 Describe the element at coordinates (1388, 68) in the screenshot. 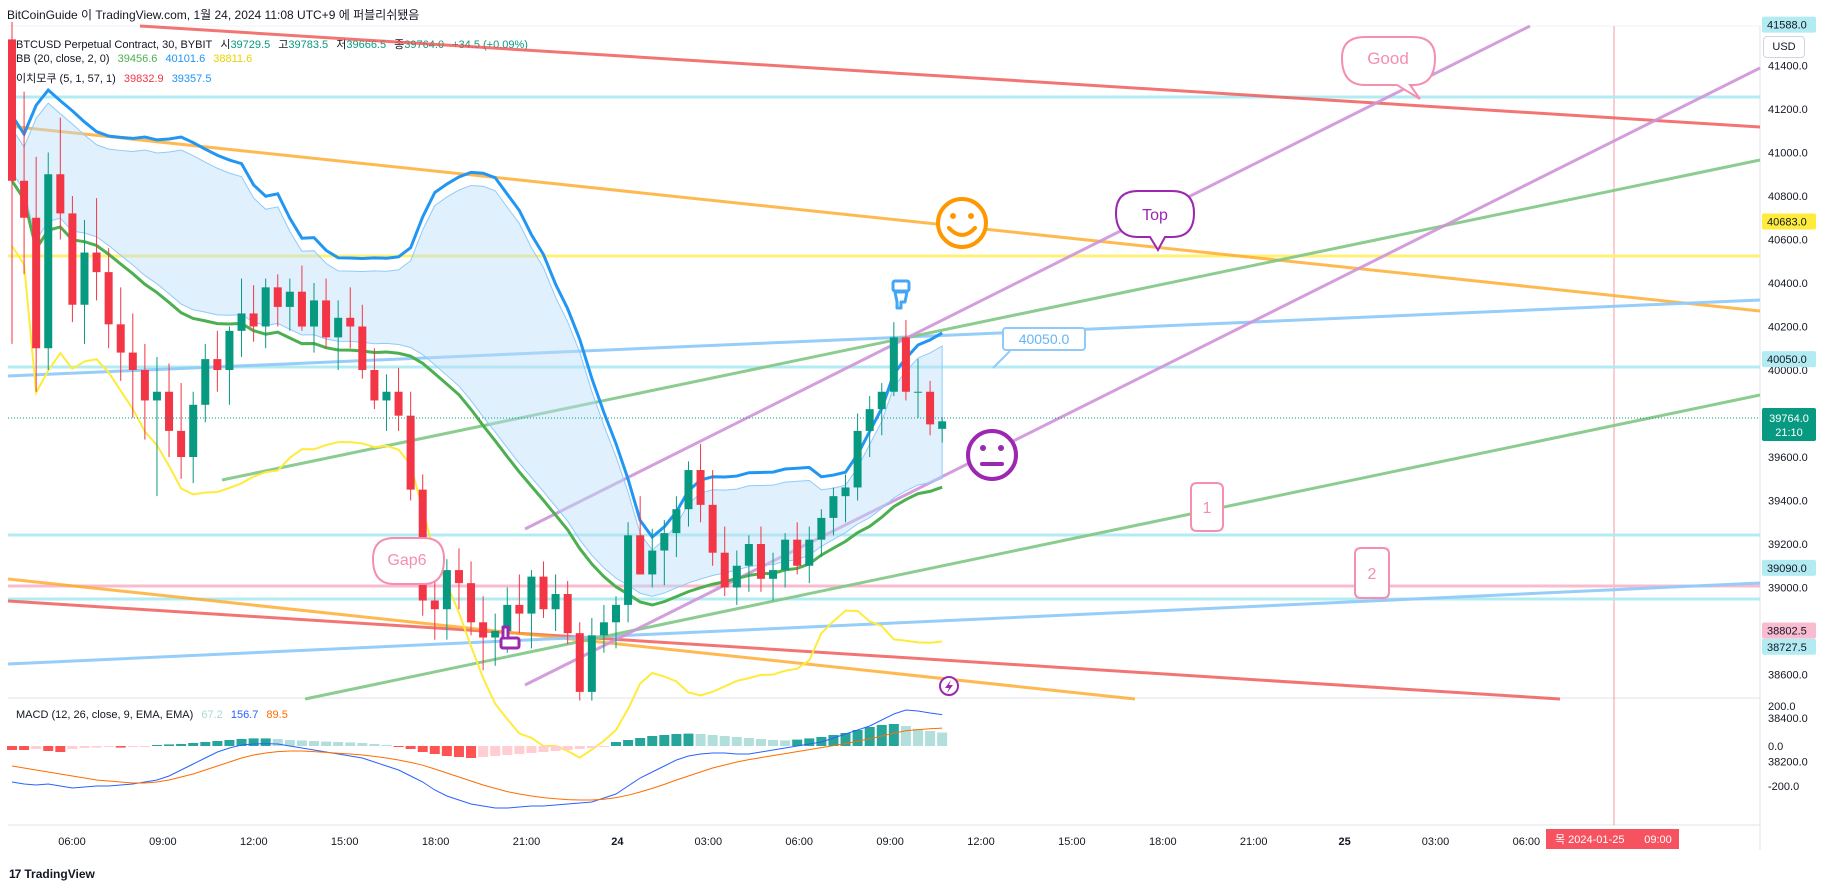

I see `good-callout: Good` at that location.